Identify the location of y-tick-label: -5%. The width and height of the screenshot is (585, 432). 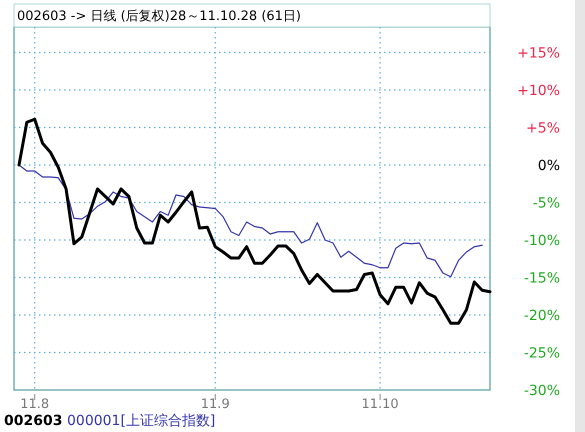
(546, 204).